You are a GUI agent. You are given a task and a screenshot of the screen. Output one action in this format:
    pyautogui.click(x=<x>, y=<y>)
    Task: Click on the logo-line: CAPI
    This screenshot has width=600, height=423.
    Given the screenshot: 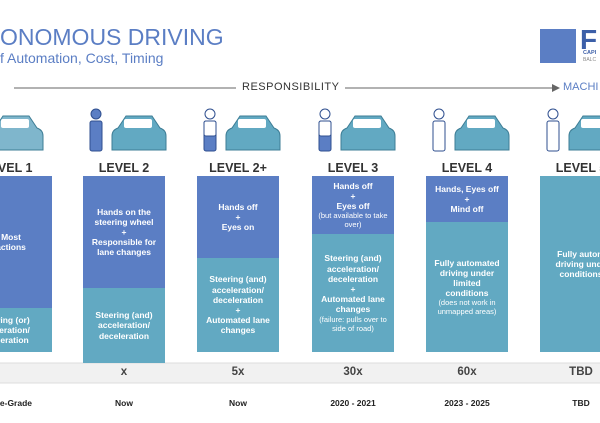 What is the action you would take?
    pyautogui.click(x=590, y=53)
    